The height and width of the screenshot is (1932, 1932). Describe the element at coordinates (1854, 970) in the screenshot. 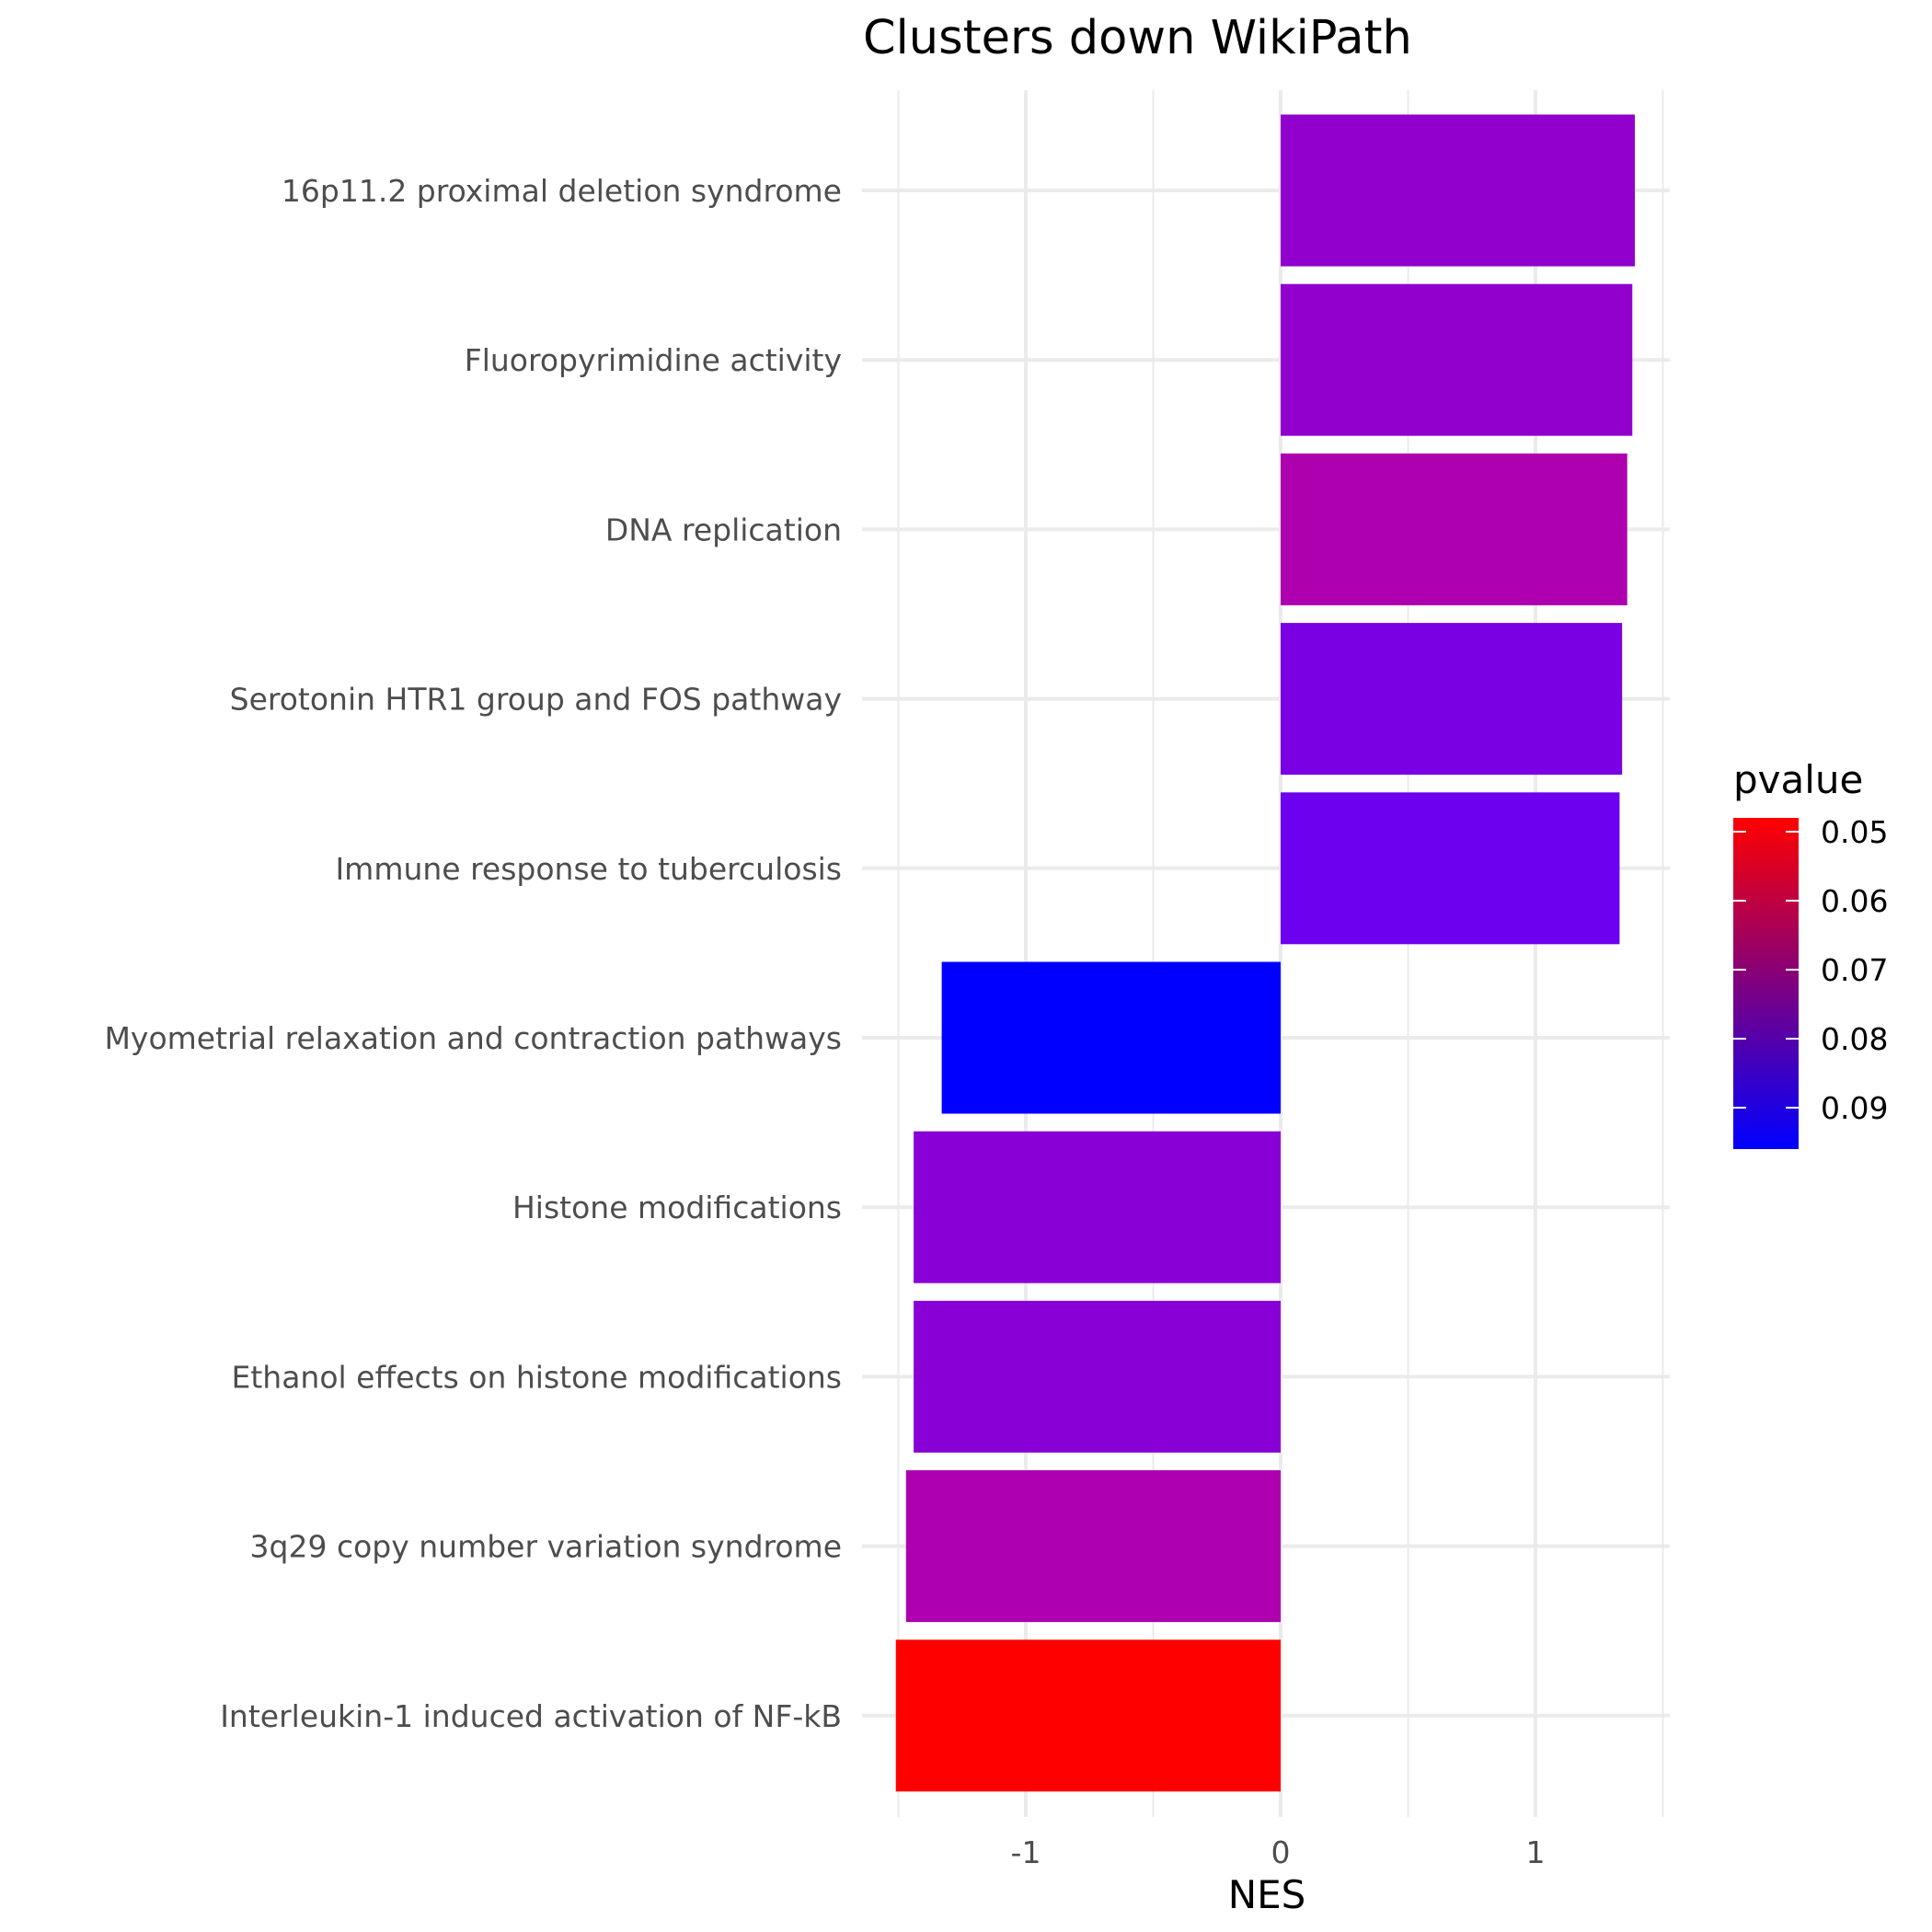

I see `legend-tick-label: 0.07` at that location.